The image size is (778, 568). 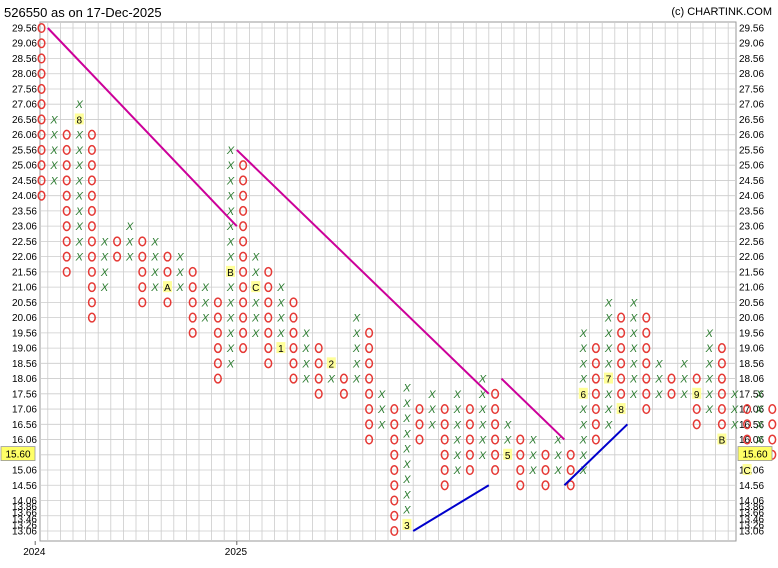 What do you see at coordinates (24, 59) in the screenshot?
I see `y-tick-label-left: 28.56` at bounding box center [24, 59].